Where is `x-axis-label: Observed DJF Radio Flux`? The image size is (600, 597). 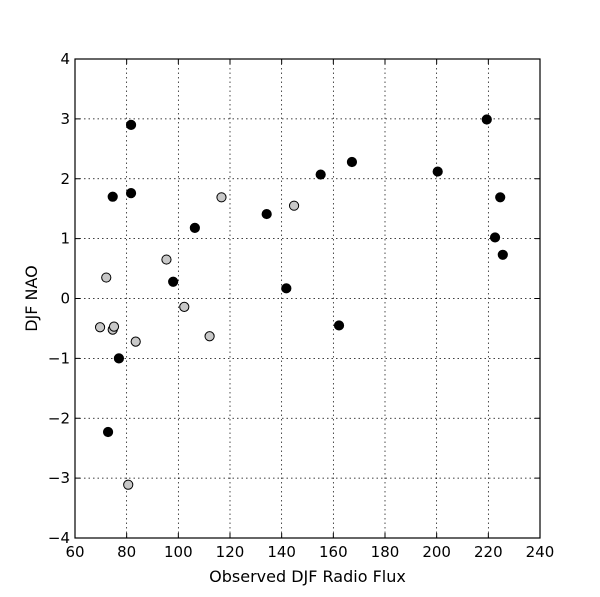
x-axis-label: Observed DJF Radio Flux is located at coordinates (307, 576).